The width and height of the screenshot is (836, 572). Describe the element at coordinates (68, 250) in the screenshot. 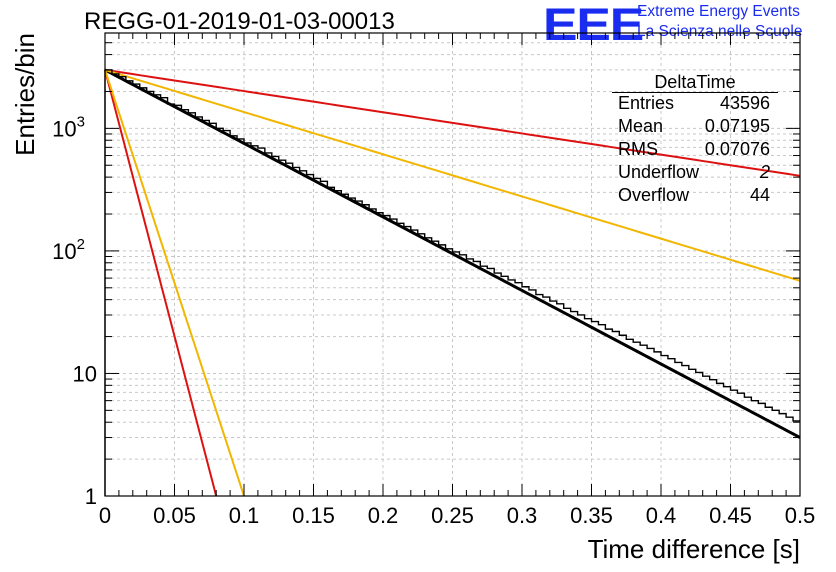

I see `y-tick-label: 10²` at that location.